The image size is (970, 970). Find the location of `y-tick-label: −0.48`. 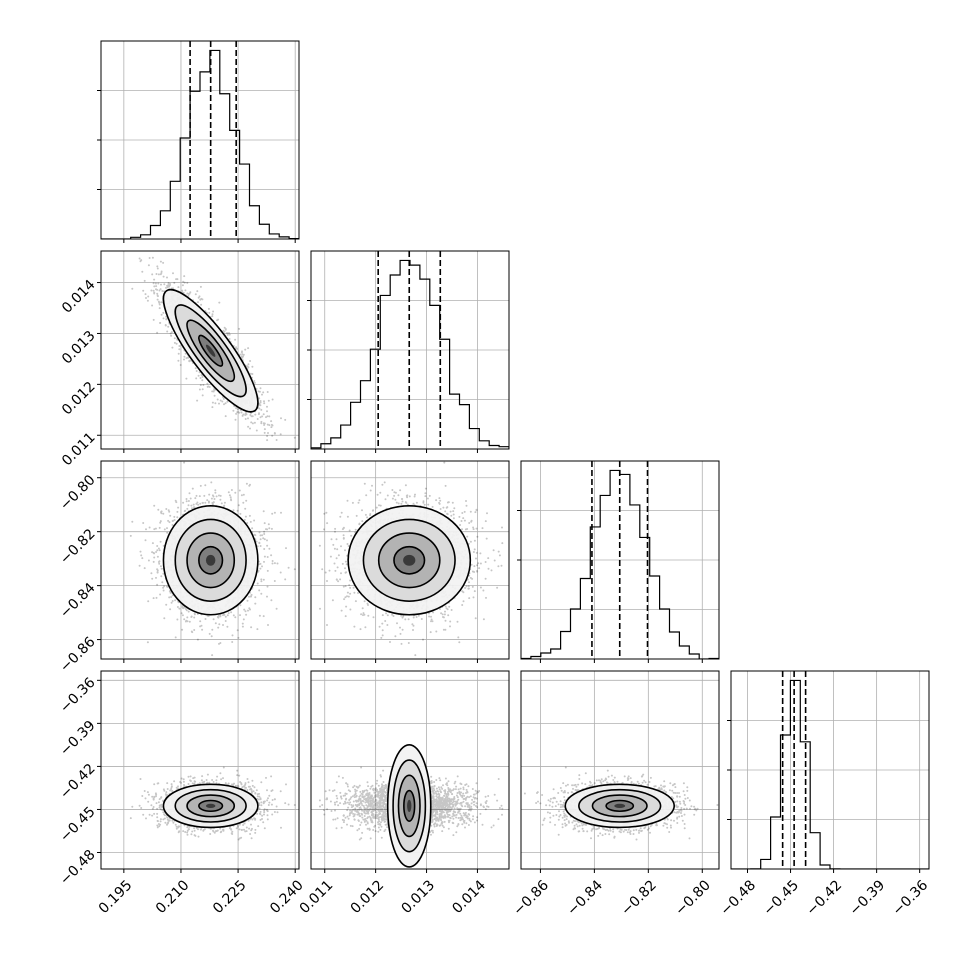

y-tick-label: −0.48 is located at coordinates (78, 868).